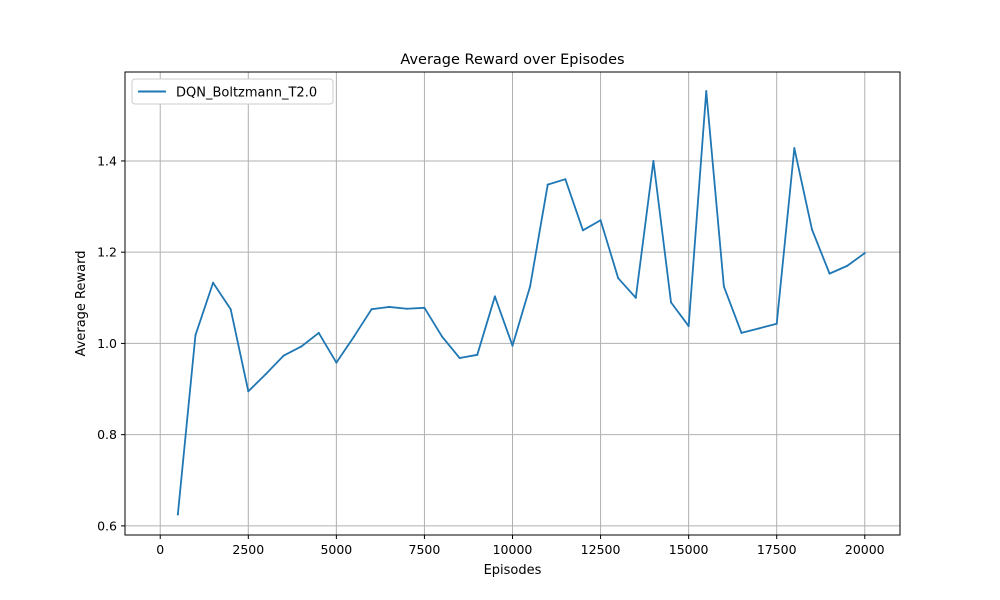 Image resolution: width=1000 pixels, height=600 pixels. What do you see at coordinates (248, 549) in the screenshot?
I see `x-tick-label: 2500` at bounding box center [248, 549].